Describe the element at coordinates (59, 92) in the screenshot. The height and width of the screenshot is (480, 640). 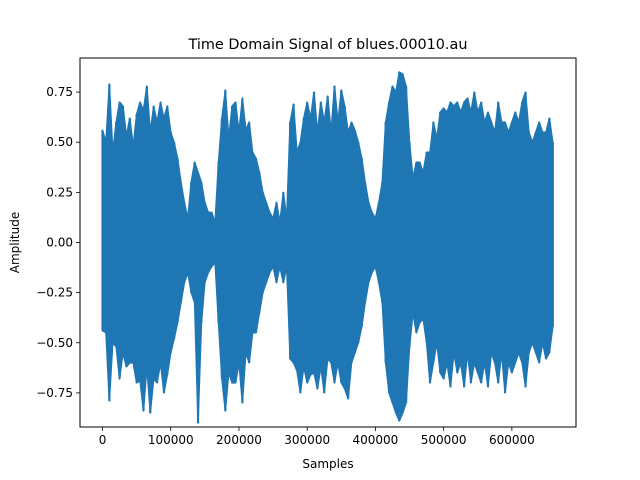
I see `y-tick-label: 0.75` at that location.